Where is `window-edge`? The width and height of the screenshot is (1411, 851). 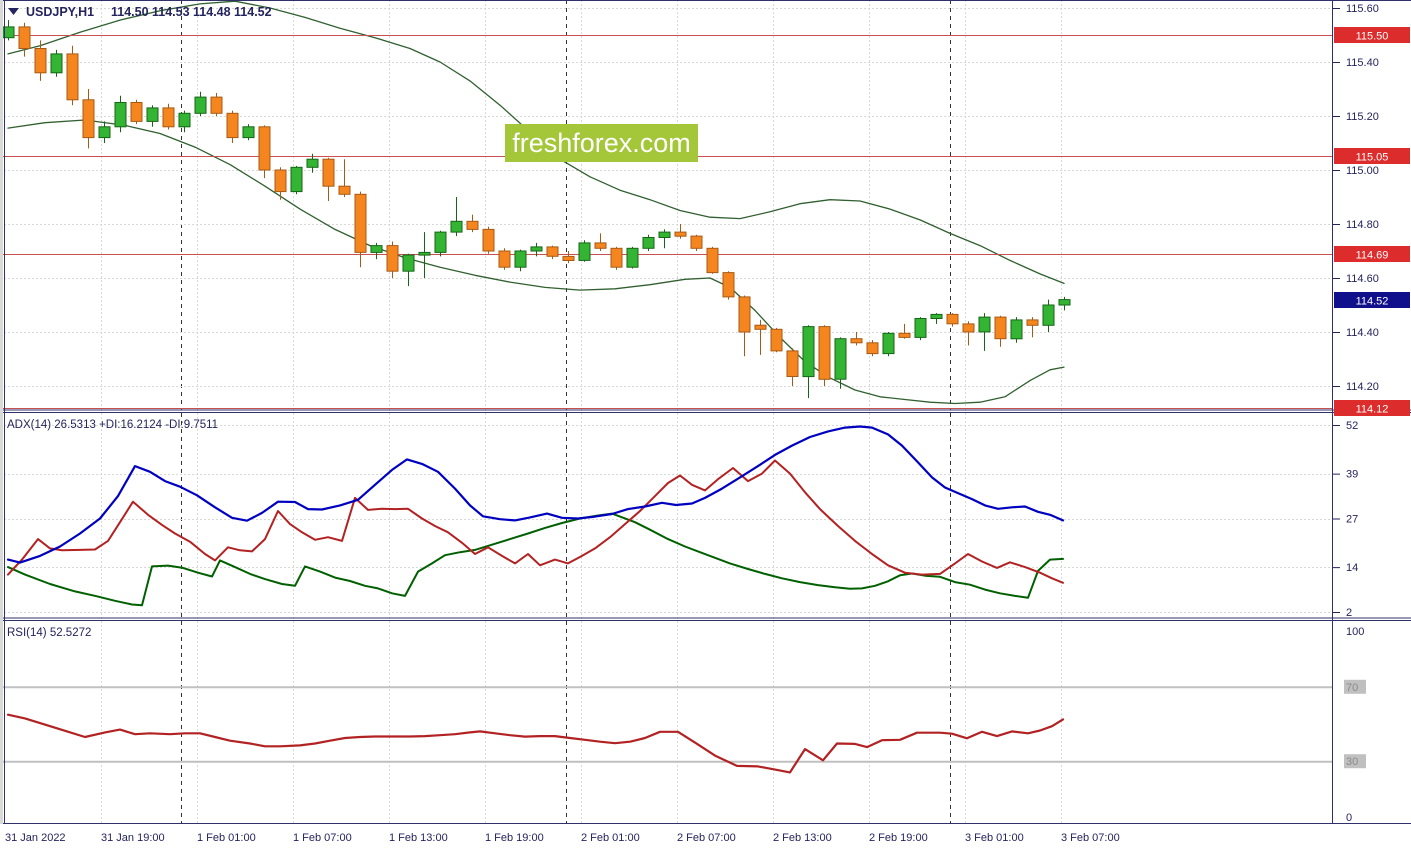 window-edge is located at coordinates (1, 412).